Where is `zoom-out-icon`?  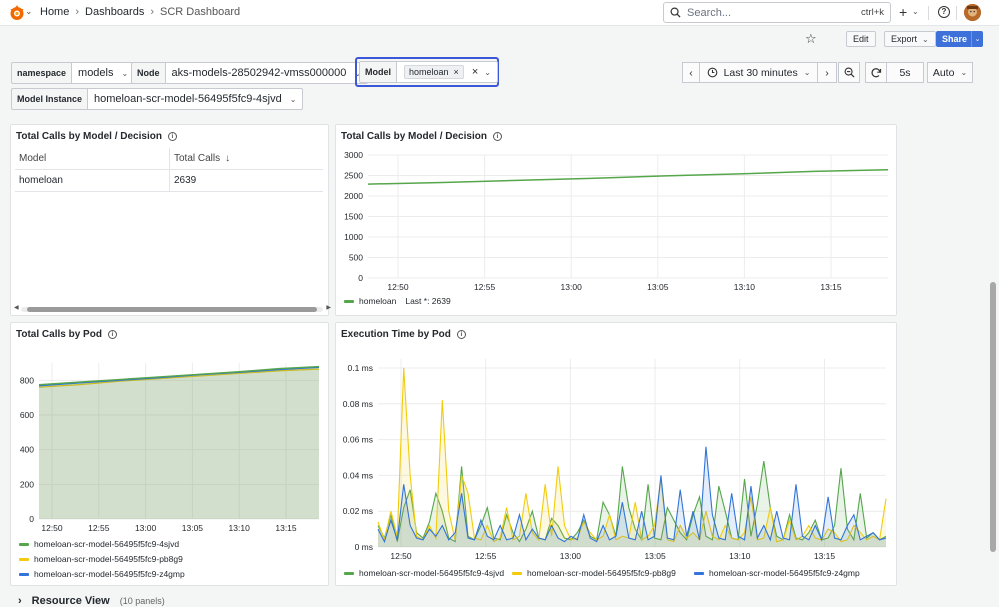
zoom-out-icon is located at coordinates (849, 72).